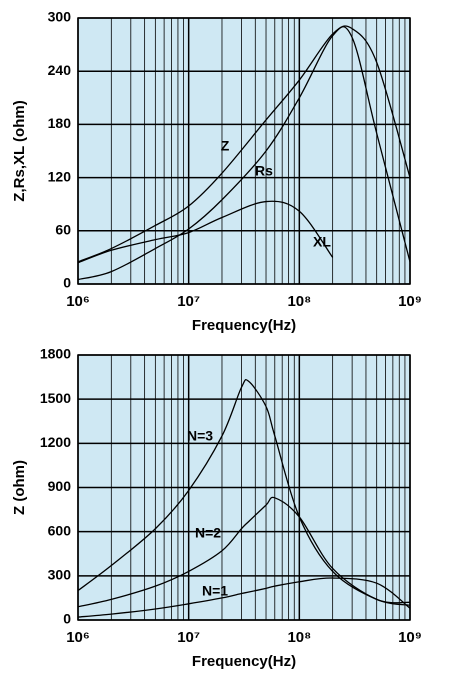  What do you see at coordinates (200, 436) in the screenshot?
I see `series-label: N=3` at bounding box center [200, 436].